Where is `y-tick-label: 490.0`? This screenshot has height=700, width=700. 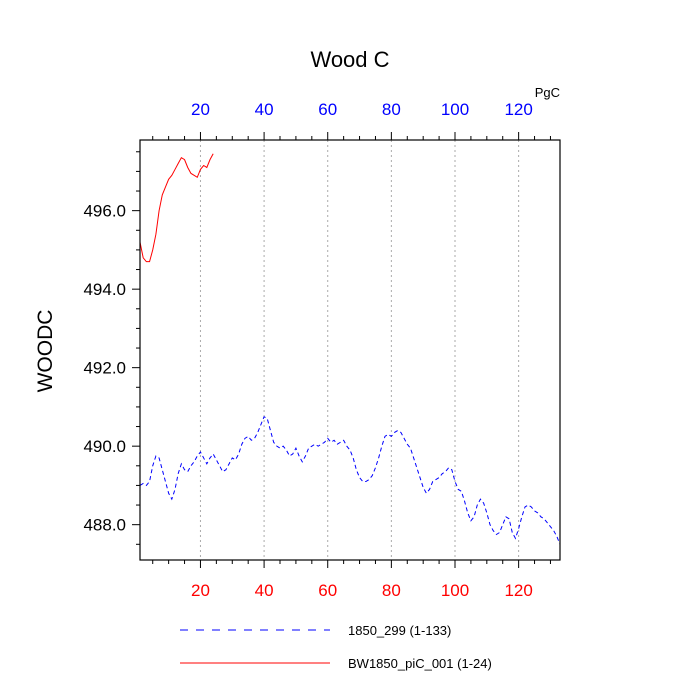
y-tick-label: 490.0 is located at coordinates (104, 446).